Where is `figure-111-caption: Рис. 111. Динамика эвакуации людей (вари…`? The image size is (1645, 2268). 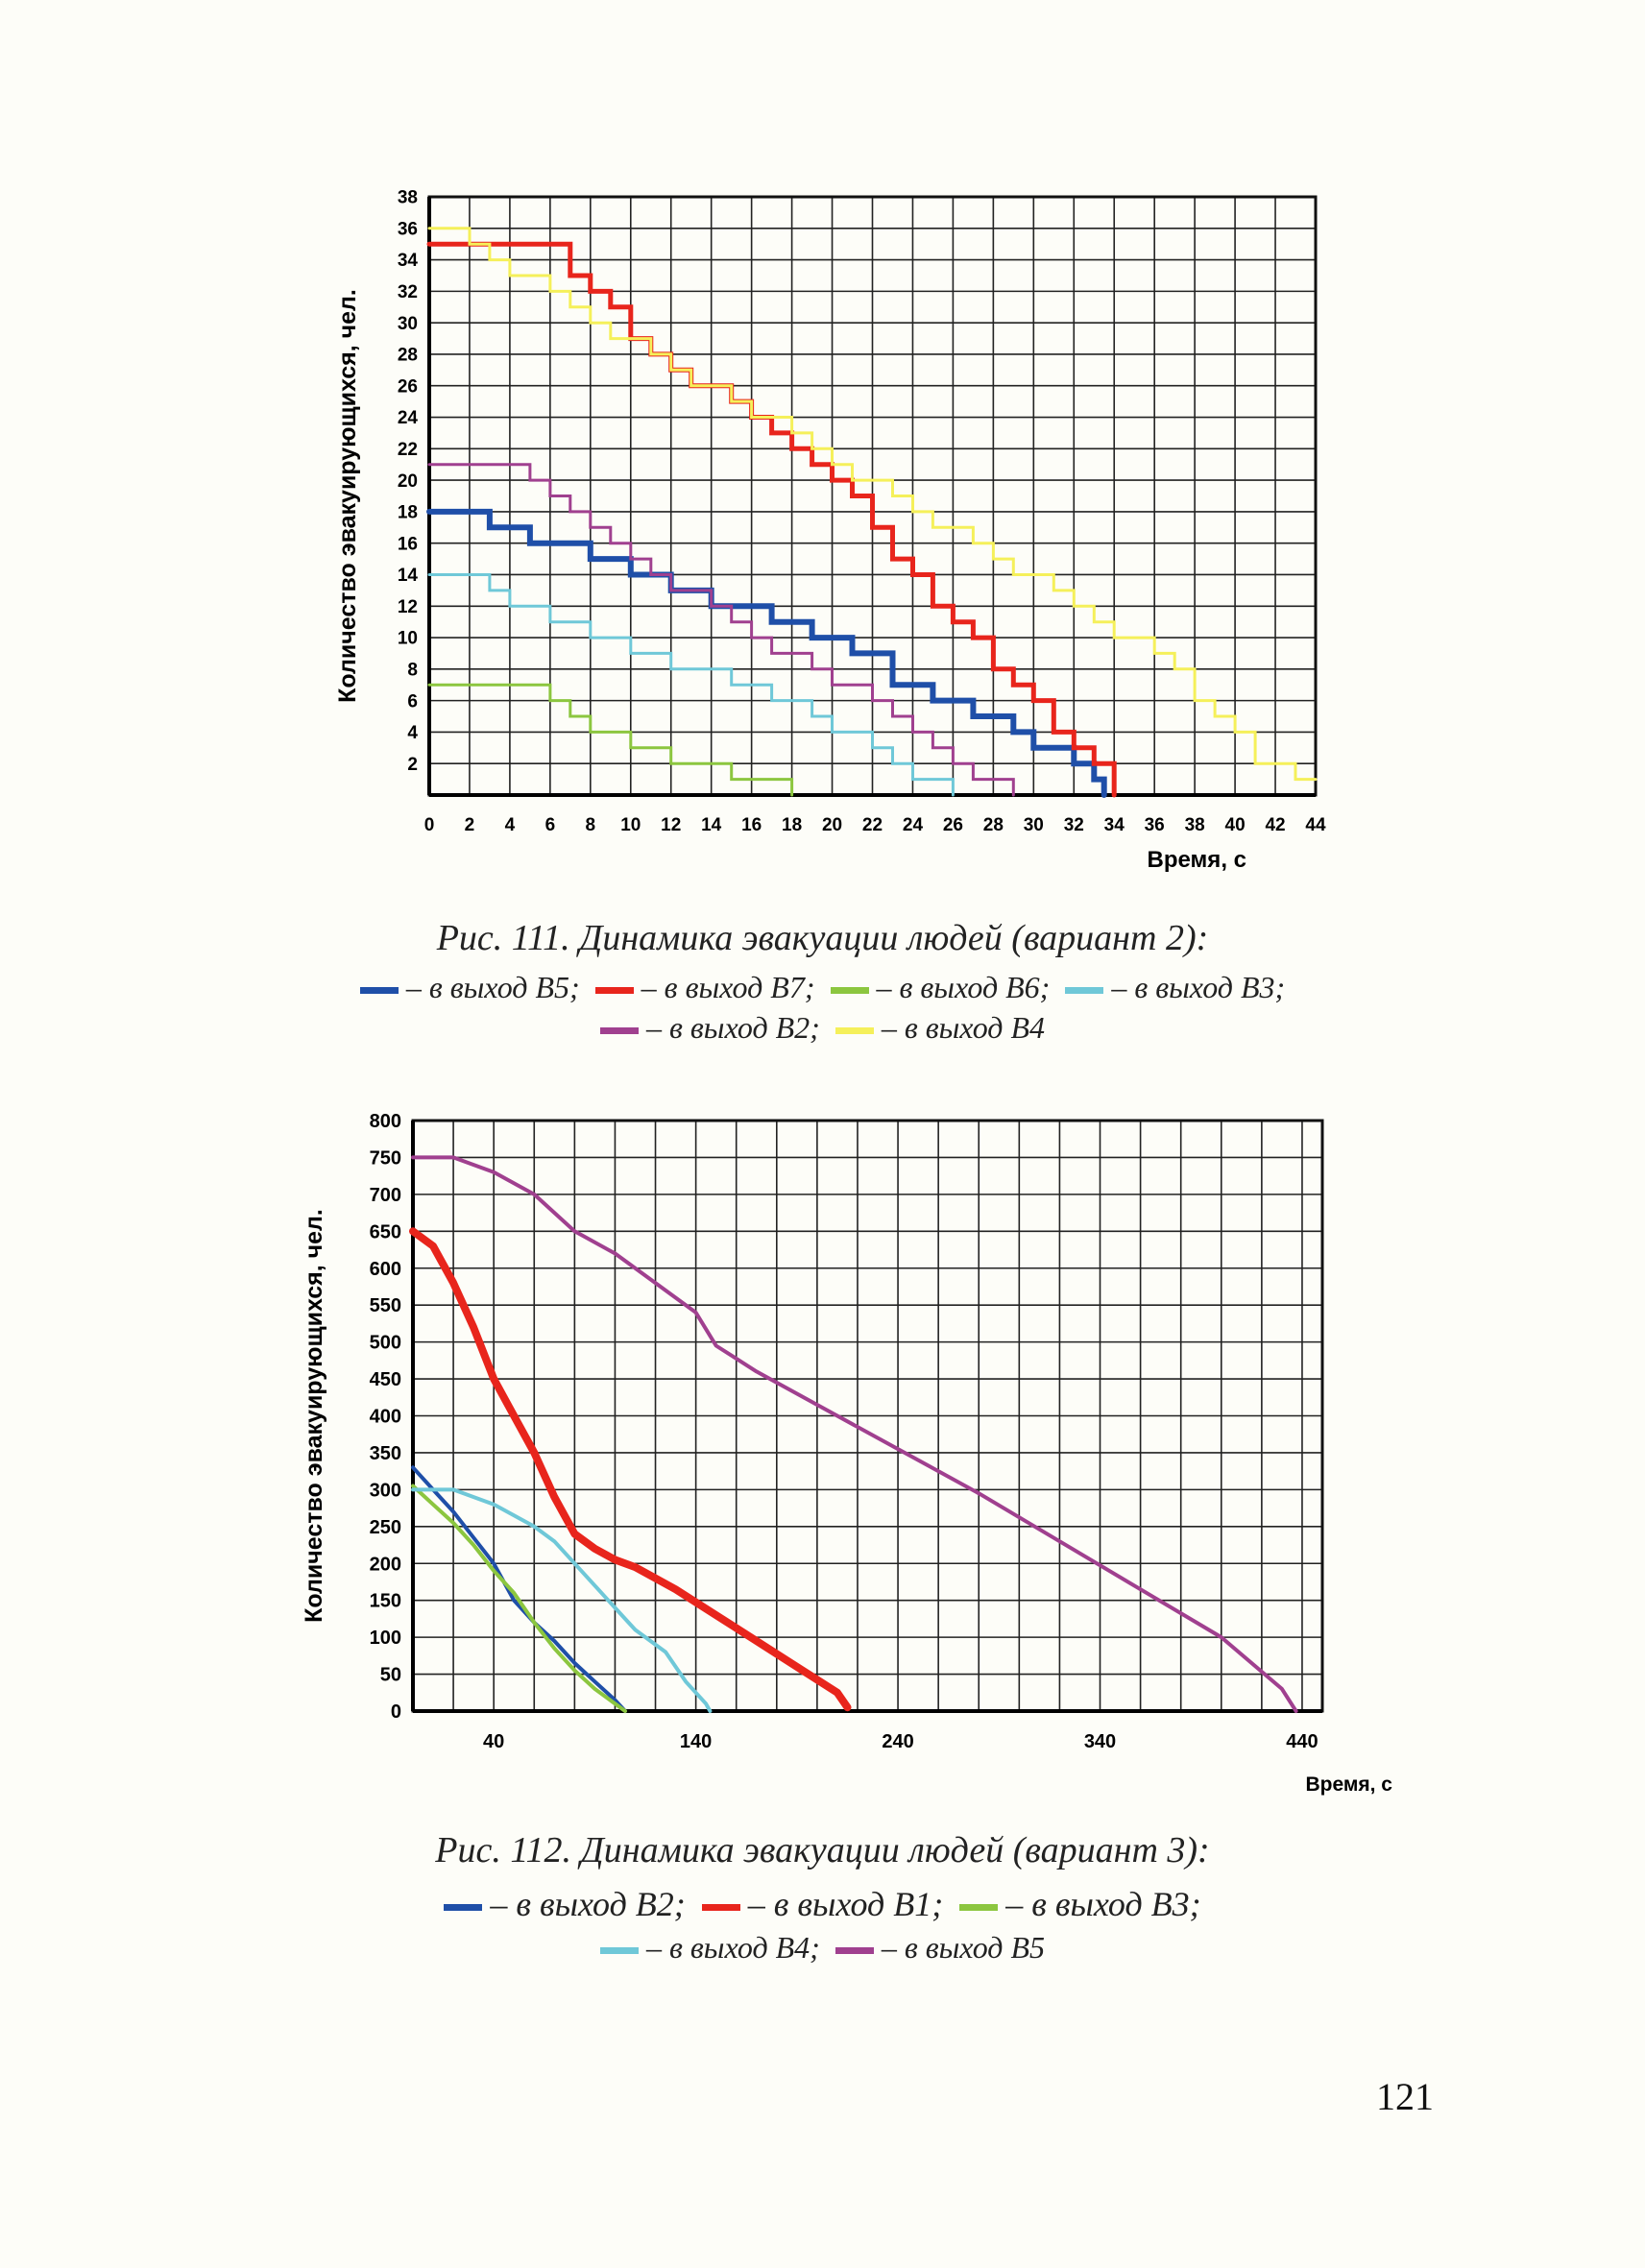
figure-111-caption: Рис. 111. Динамика эвакуации людей (вари… is located at coordinates (822, 938).